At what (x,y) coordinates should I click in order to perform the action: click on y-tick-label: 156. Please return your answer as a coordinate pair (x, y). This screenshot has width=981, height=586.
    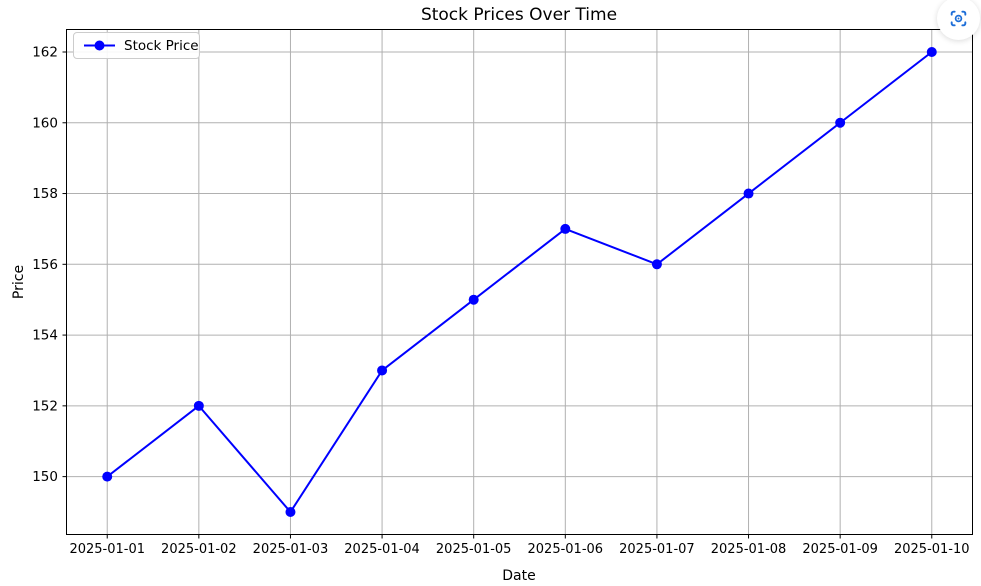
    Looking at the image, I should click on (45, 265).